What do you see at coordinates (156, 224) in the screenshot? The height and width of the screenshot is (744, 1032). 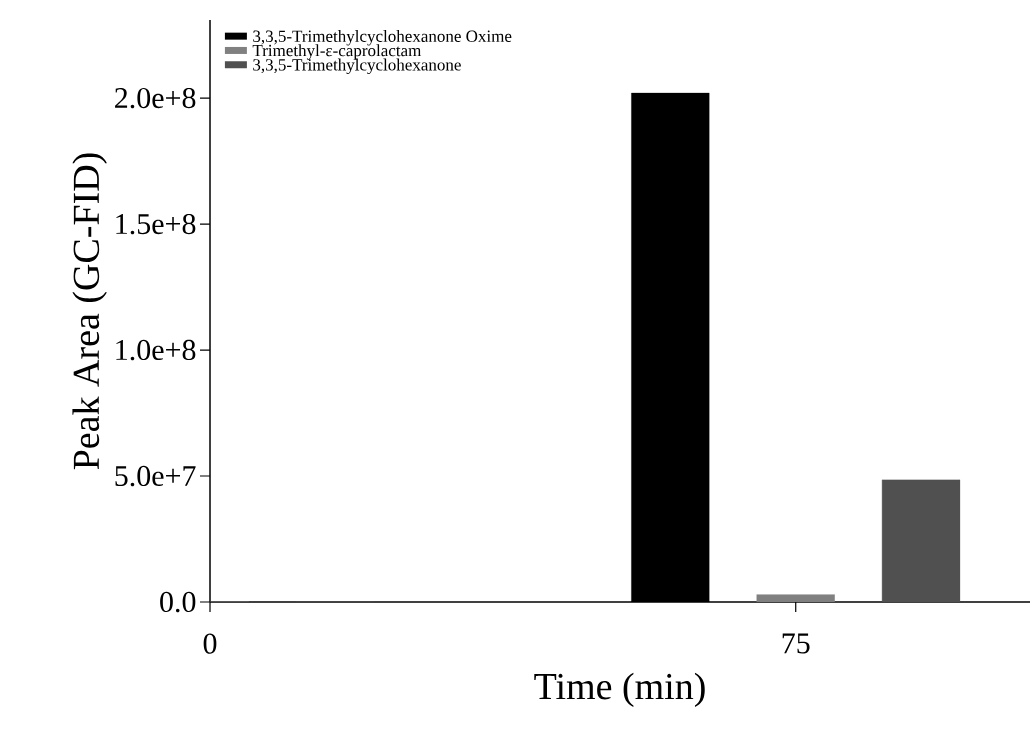 I see `y-tick-label: 1.5e+8` at bounding box center [156, 224].